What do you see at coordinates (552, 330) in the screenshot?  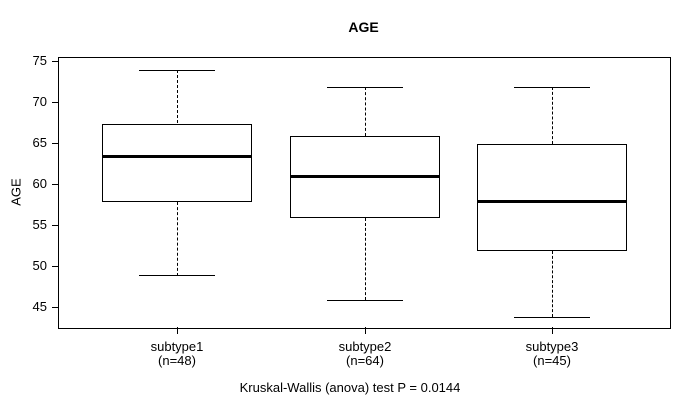 I see `x-tick-mark-subtype3` at bounding box center [552, 330].